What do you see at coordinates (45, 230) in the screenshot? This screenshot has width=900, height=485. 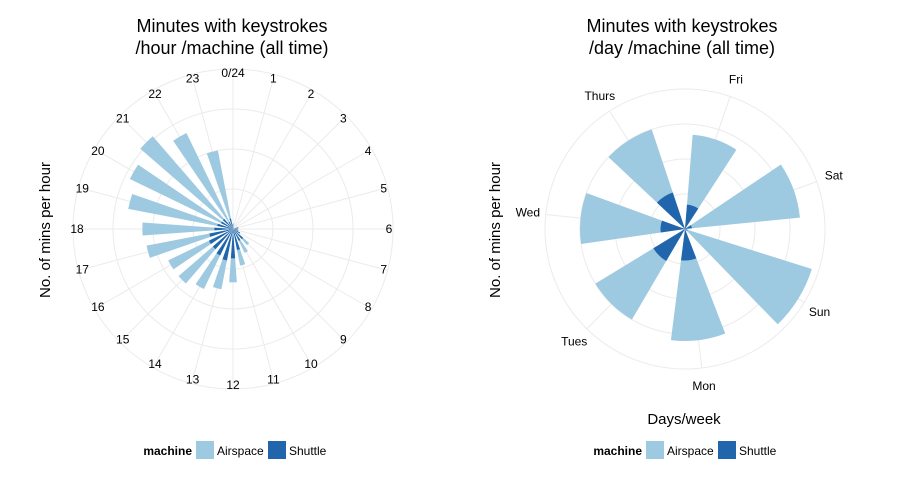 I see `chart-hourly-ylabel: No. of mins per hour` at bounding box center [45, 230].